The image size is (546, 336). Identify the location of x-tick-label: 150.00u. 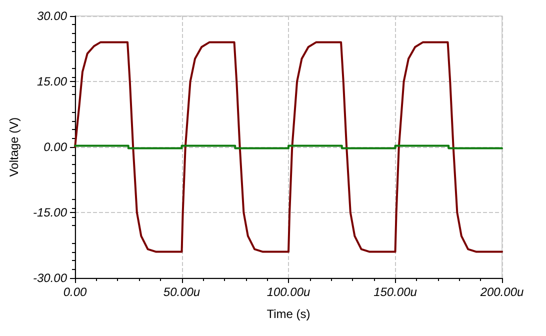
(396, 292).